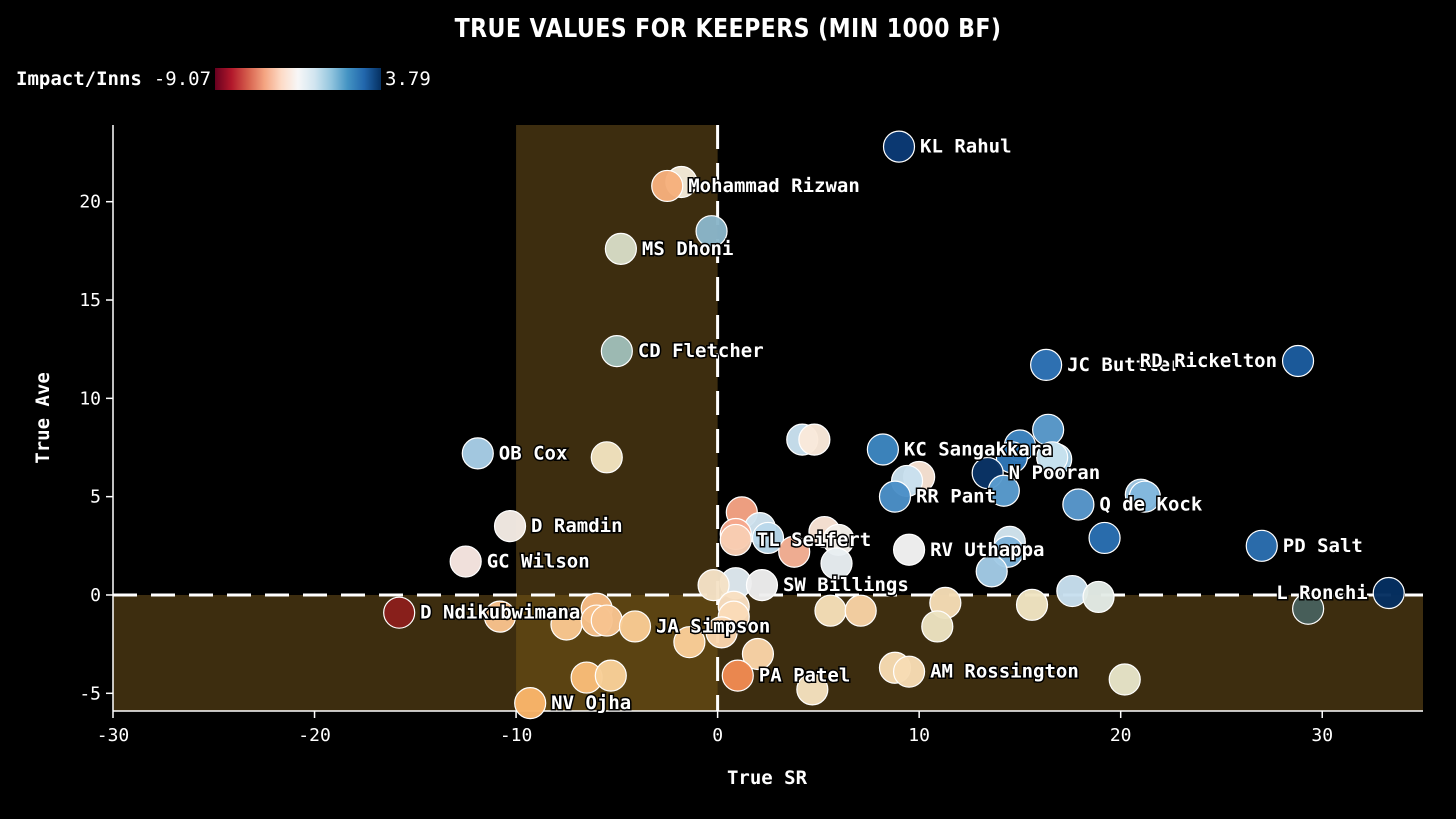 The height and width of the screenshot is (819, 1456). Describe the element at coordinates (919, 735) in the screenshot. I see `x-tick-label: 10` at that location.